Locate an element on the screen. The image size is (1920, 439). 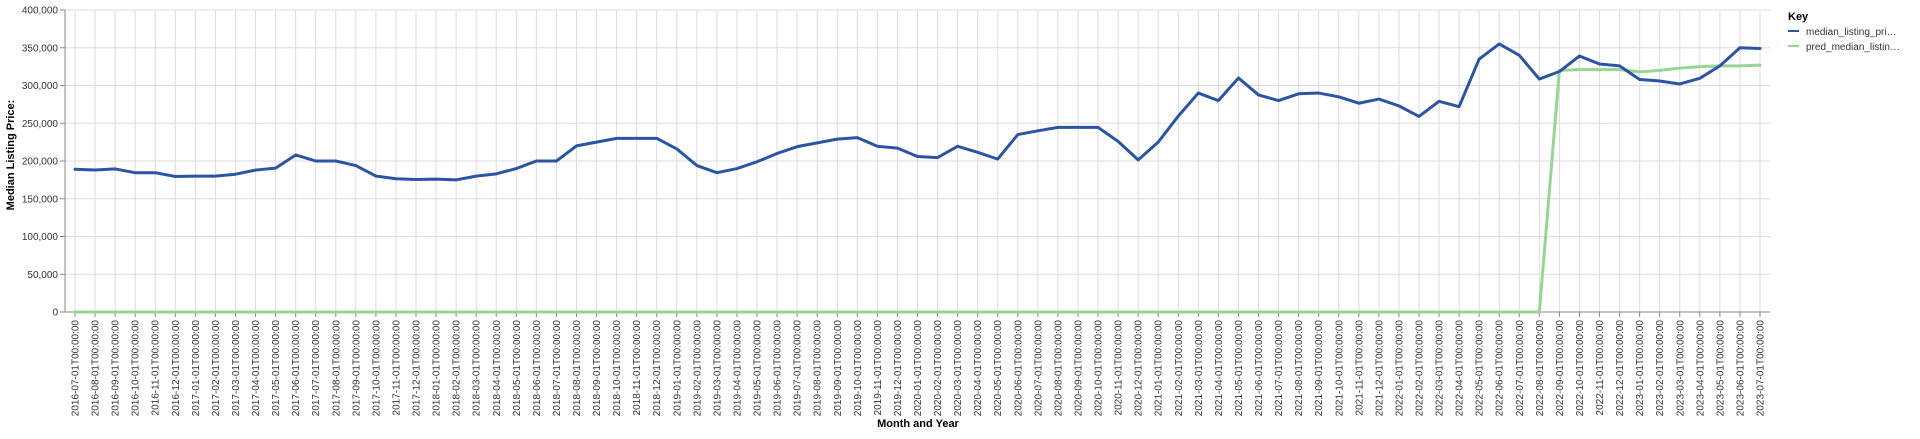
x-tick-label: 2019-01-01T00:00:00 is located at coordinates (677, 368).